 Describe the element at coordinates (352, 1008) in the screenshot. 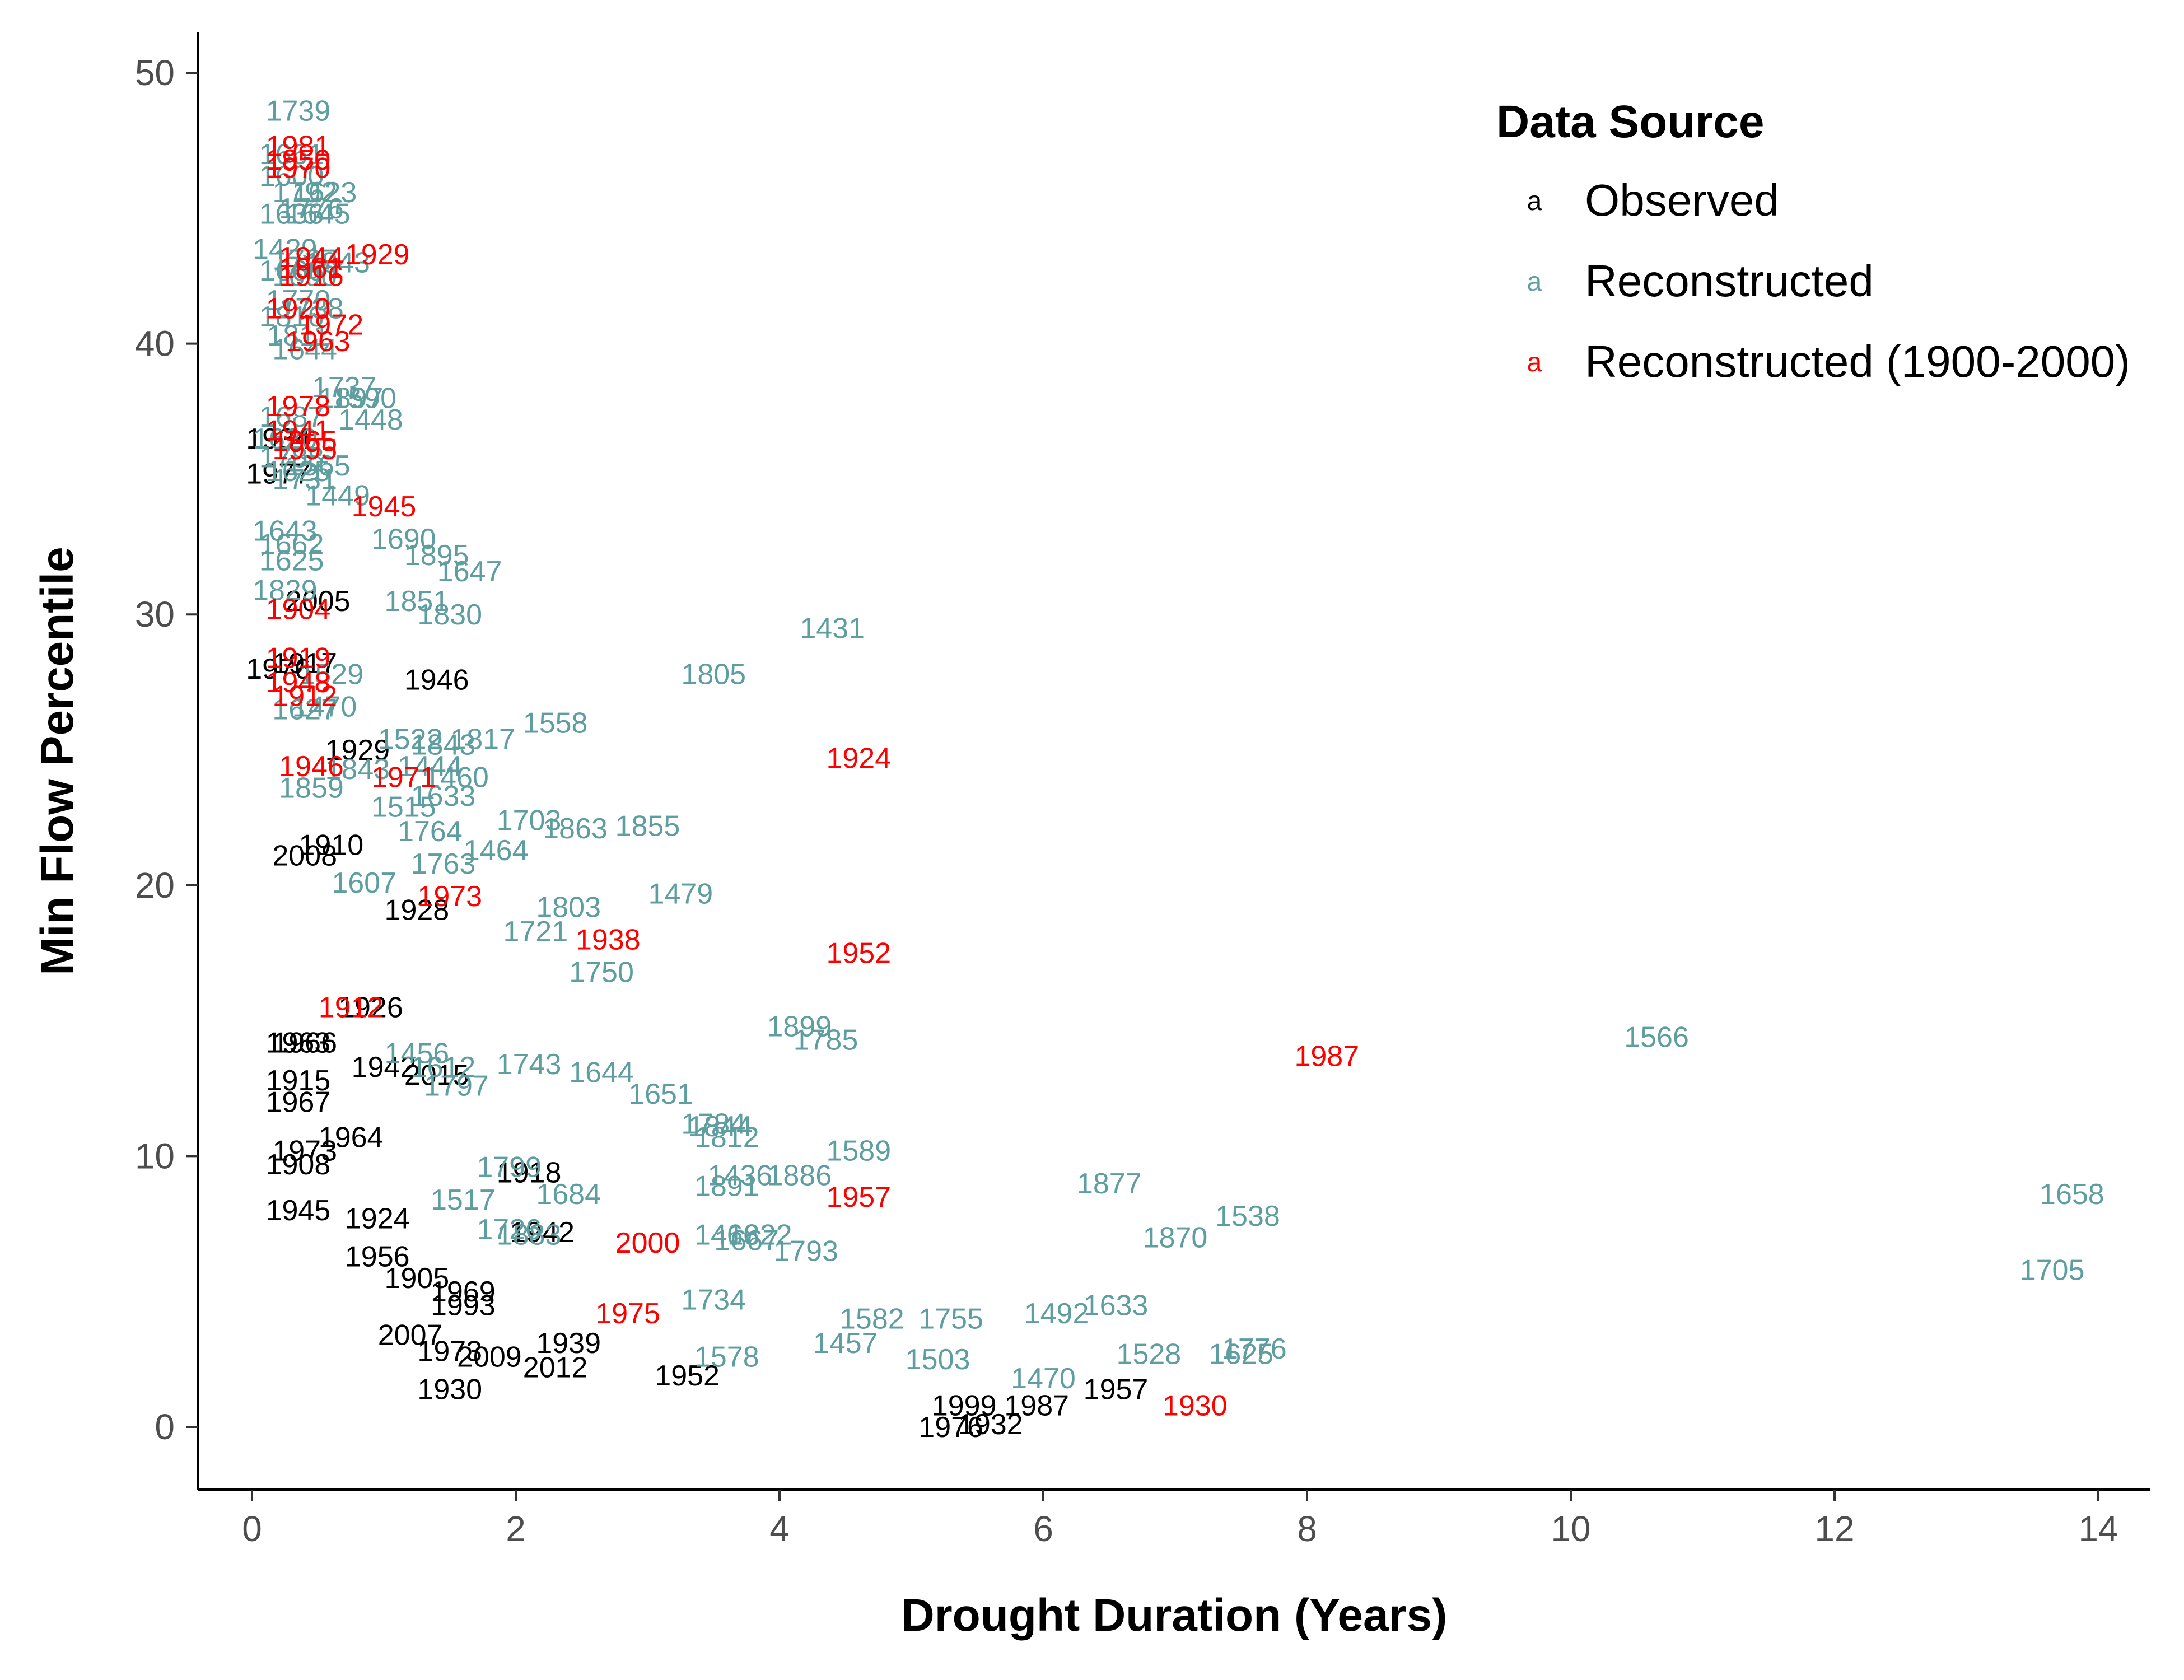

I see `point-label: 1912` at that location.